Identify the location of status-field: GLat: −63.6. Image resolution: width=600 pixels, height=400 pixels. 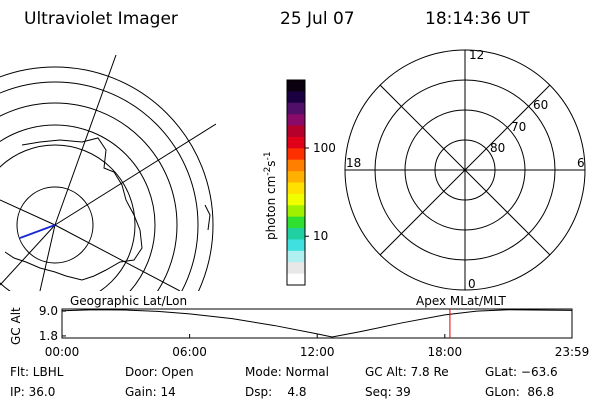
(521, 372).